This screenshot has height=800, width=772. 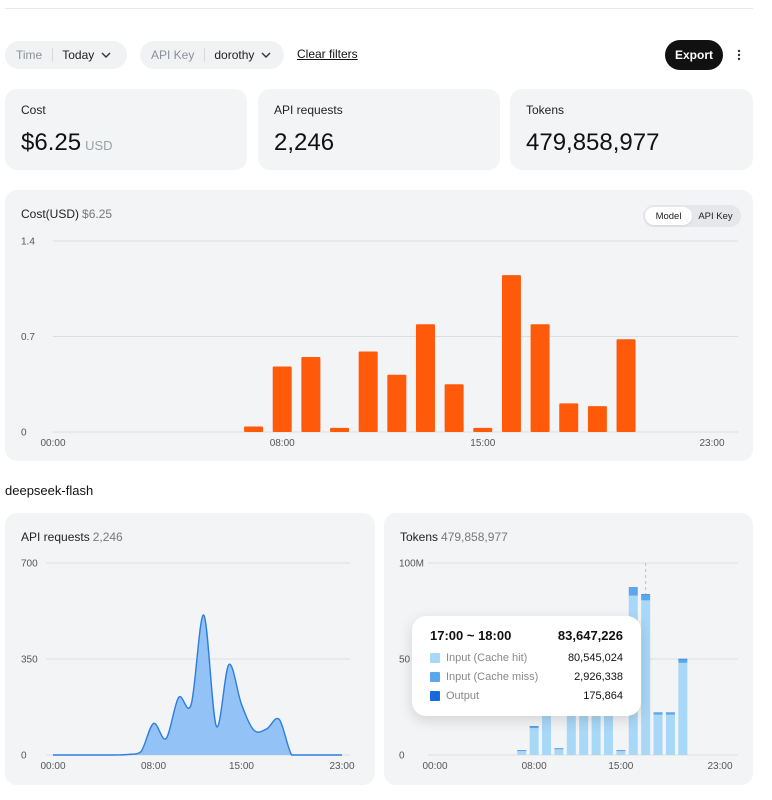 I want to click on cost-unit: USD, so click(x=99, y=145).